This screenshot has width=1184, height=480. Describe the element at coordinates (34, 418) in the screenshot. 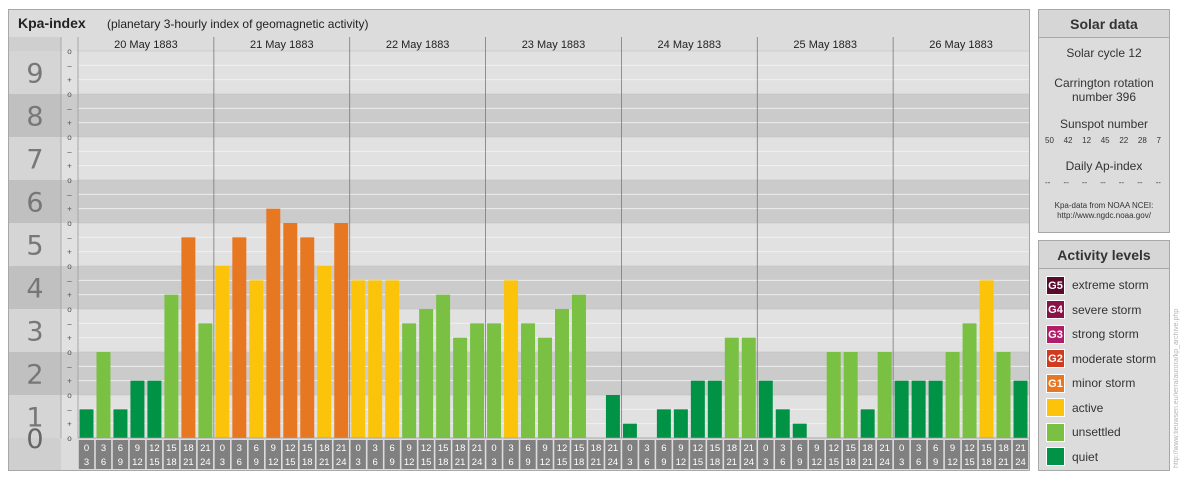

I see `y-tick-label: 1` at that location.